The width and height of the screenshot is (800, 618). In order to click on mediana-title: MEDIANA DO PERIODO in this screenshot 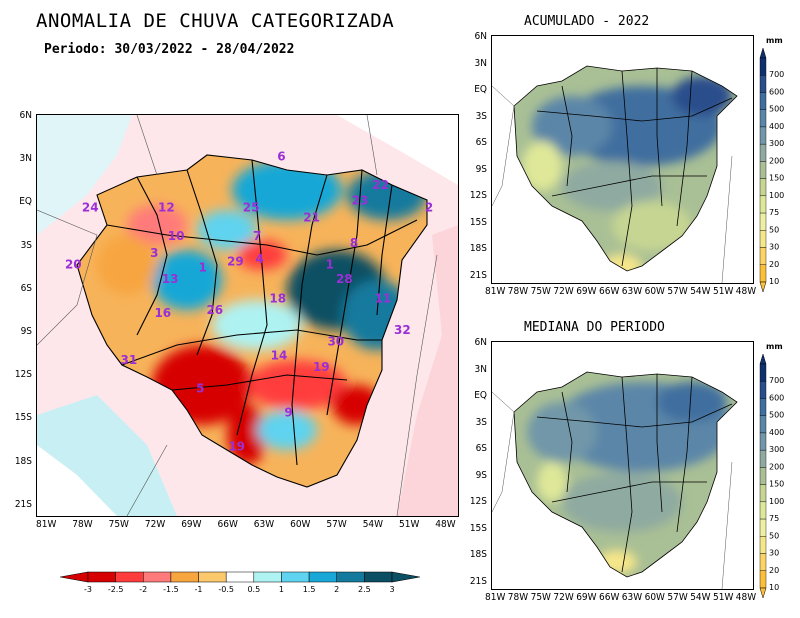, I will do `click(594, 327)`.